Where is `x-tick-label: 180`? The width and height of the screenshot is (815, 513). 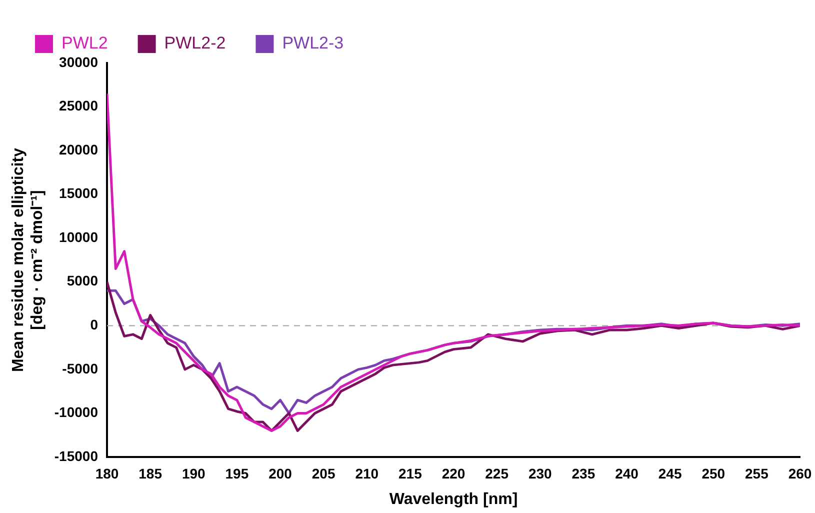 x-tick-label: 180 is located at coordinates (107, 473).